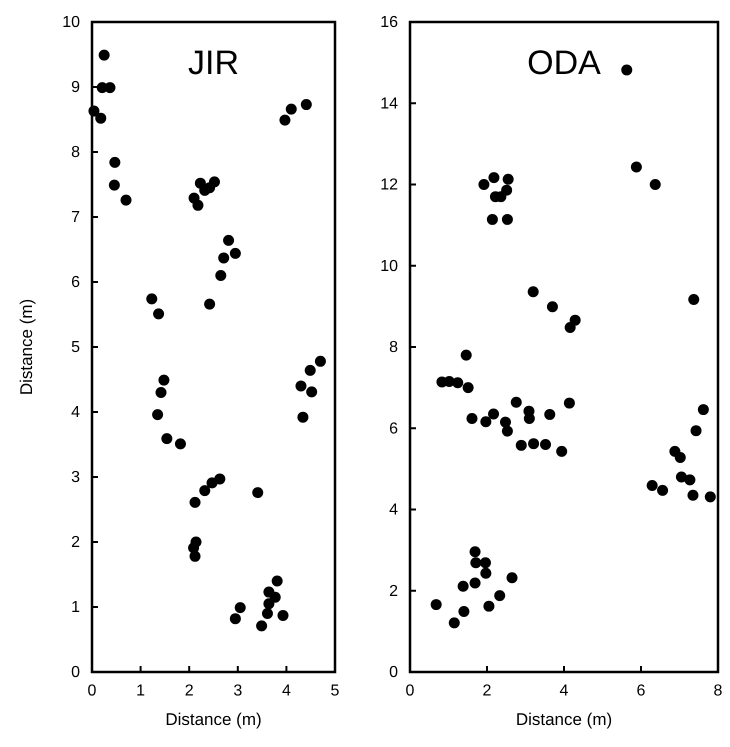 Image resolution: width=730 pixels, height=747 pixels. Describe the element at coordinates (389, 23) in the screenshot. I see `y-tick-label: 16` at that location.